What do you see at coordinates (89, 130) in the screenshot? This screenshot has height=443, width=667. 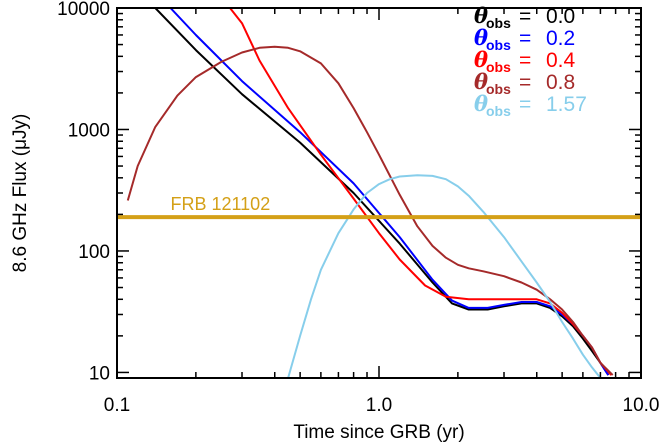 I see `y-tick-label: 1000` at bounding box center [89, 130].